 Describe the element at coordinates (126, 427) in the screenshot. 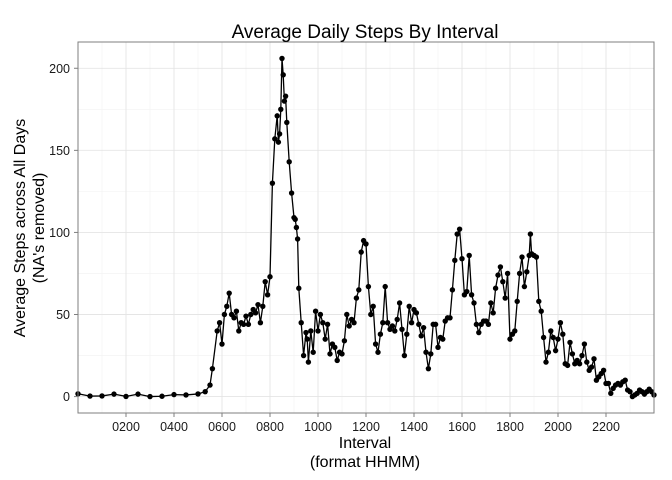

I see `x-tick-label: 0200` at that location.